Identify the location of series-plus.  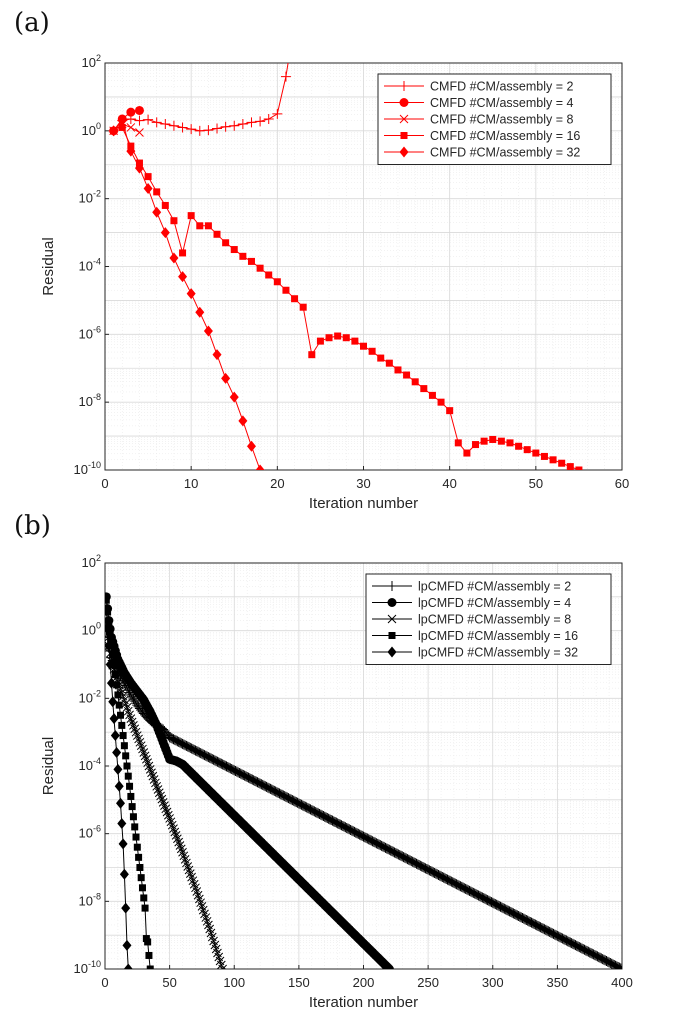
(199, 99).